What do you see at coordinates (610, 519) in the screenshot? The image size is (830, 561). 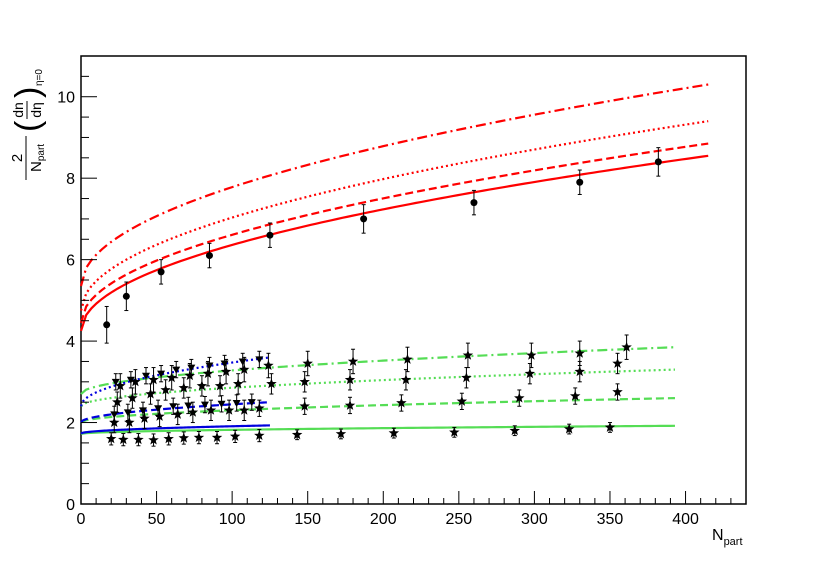 I see `x-tick-label: 350` at bounding box center [610, 519].